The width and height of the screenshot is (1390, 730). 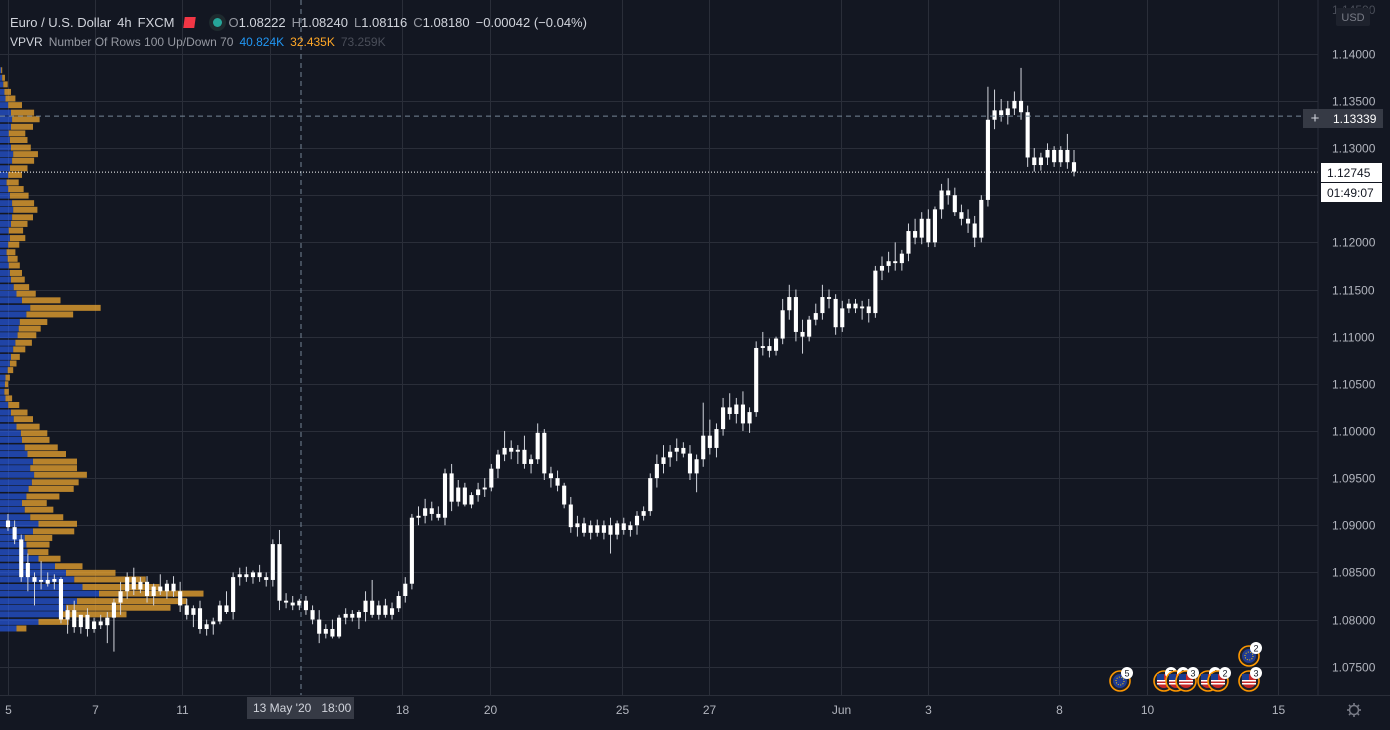 I want to click on event-badge: 5, so click(x=1121, y=679).